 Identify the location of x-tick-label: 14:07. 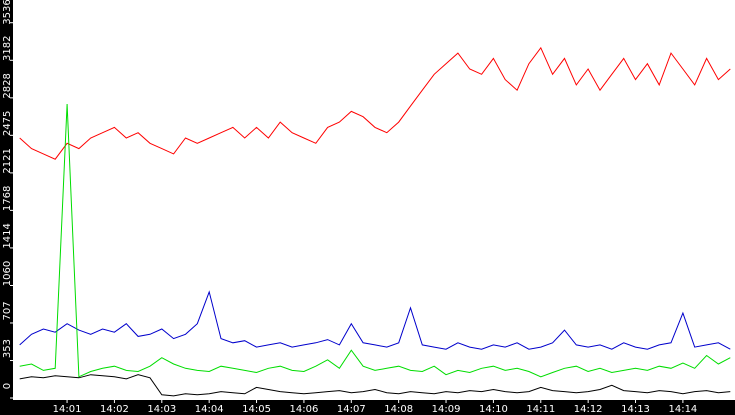
(351, 409).